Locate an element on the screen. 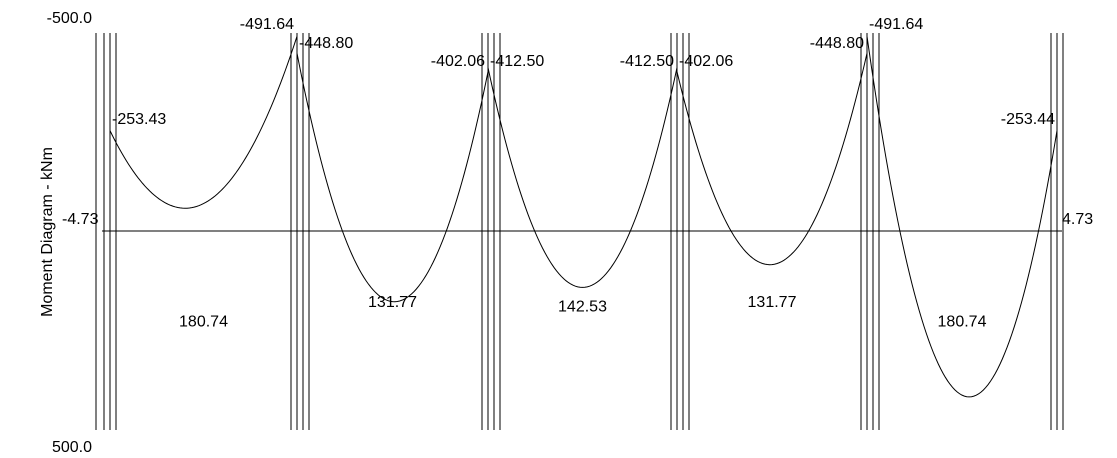 The height and width of the screenshot is (458, 1117). span-max-moment-label: 142.53 is located at coordinates (582, 306).